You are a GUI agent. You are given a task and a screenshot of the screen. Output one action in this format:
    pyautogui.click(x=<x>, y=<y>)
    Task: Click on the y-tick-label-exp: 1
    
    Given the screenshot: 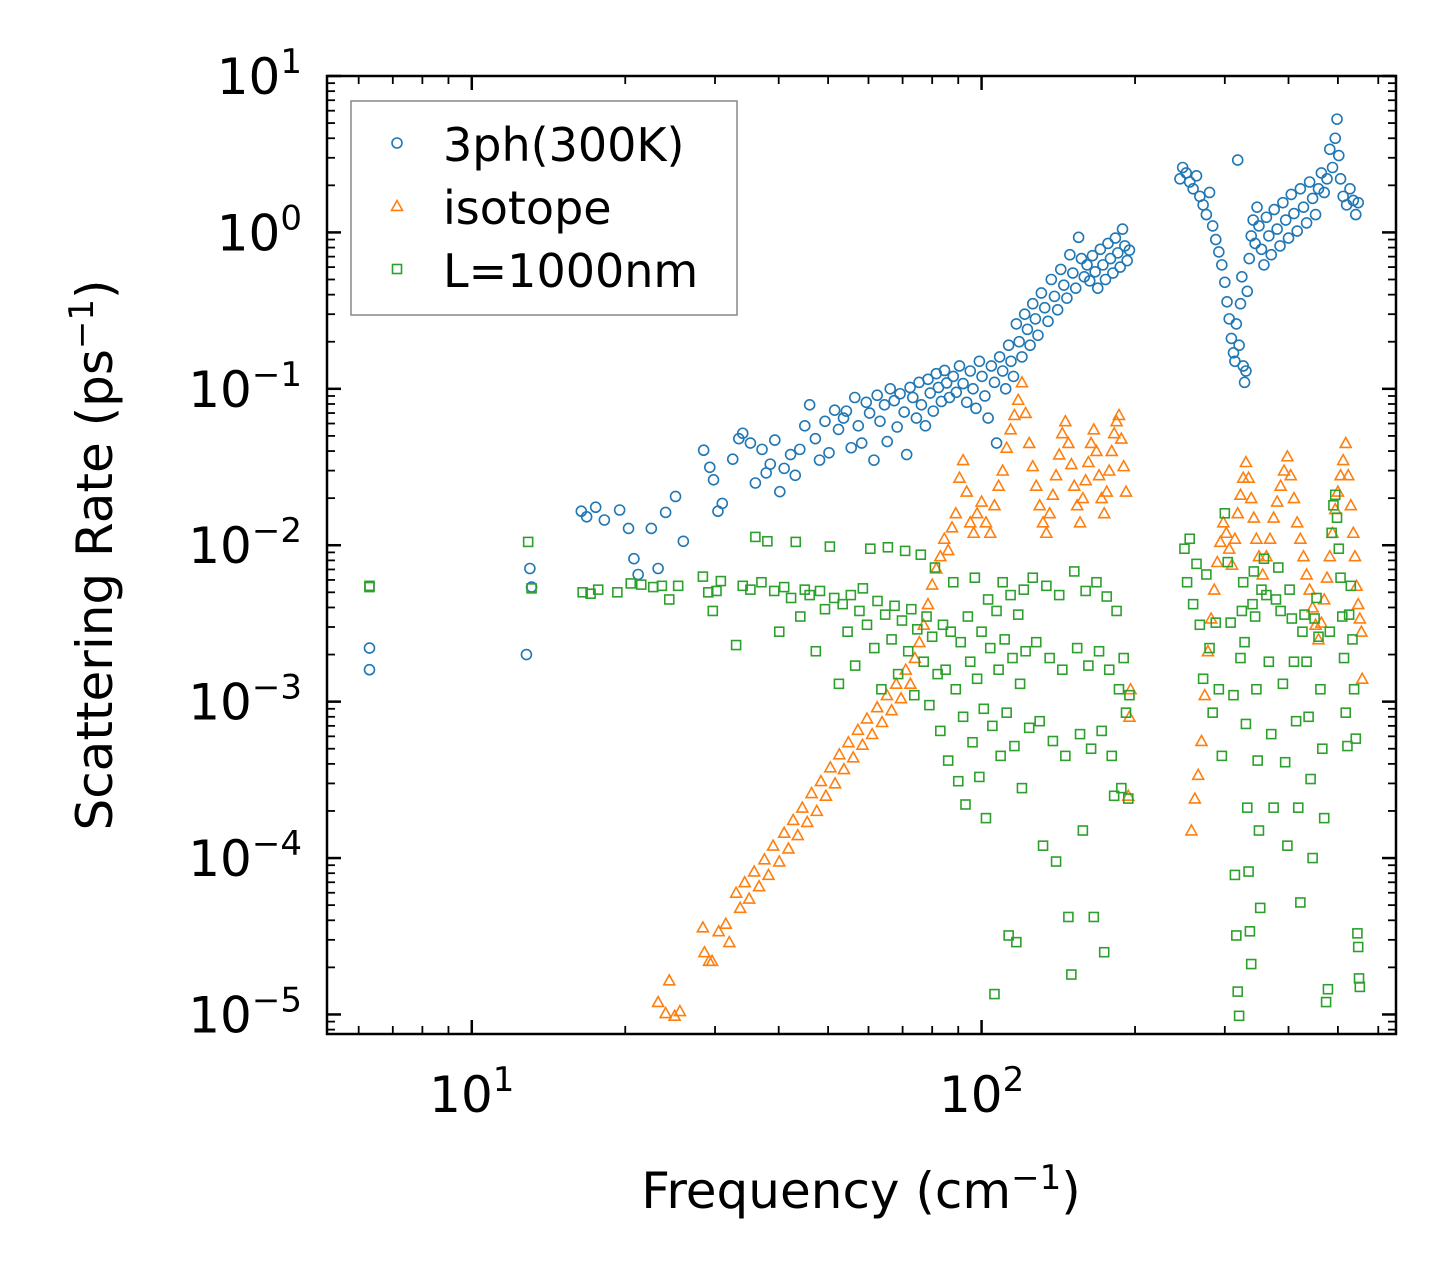 What is the action you would take?
    pyautogui.click(x=291, y=62)
    